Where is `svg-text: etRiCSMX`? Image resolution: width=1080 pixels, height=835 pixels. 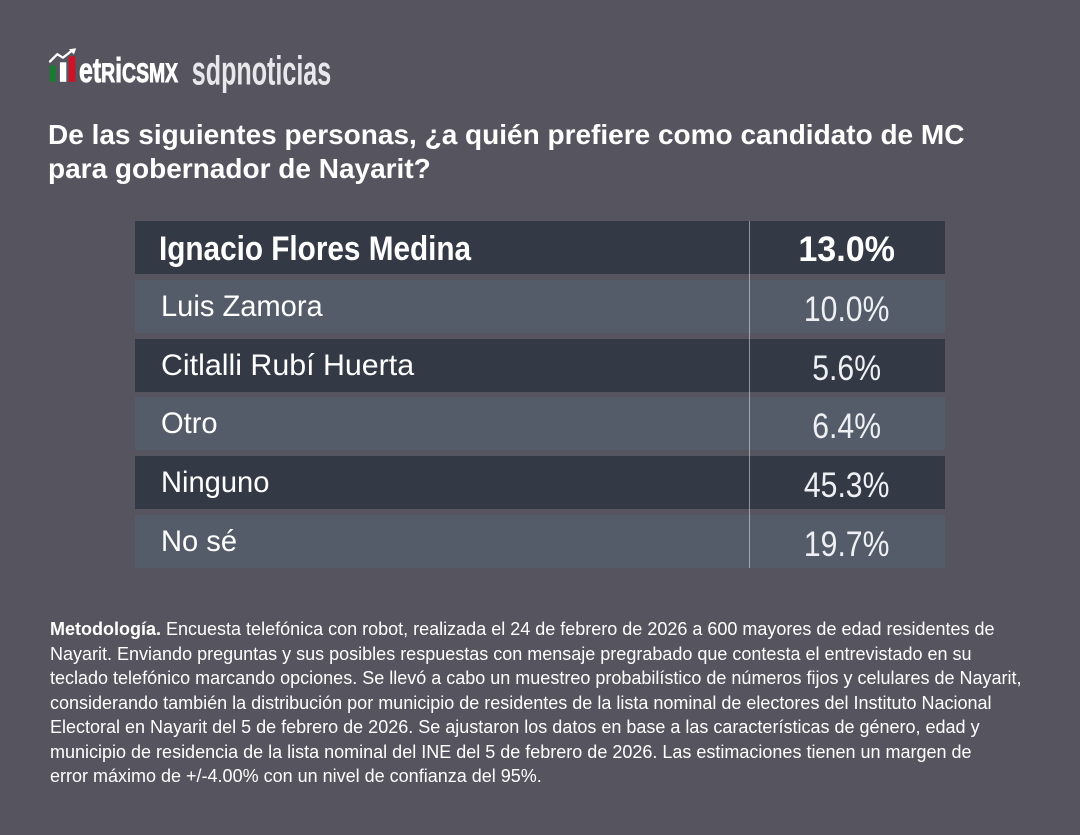
svg-text: etRiCSMX is located at coordinates (129, 71).